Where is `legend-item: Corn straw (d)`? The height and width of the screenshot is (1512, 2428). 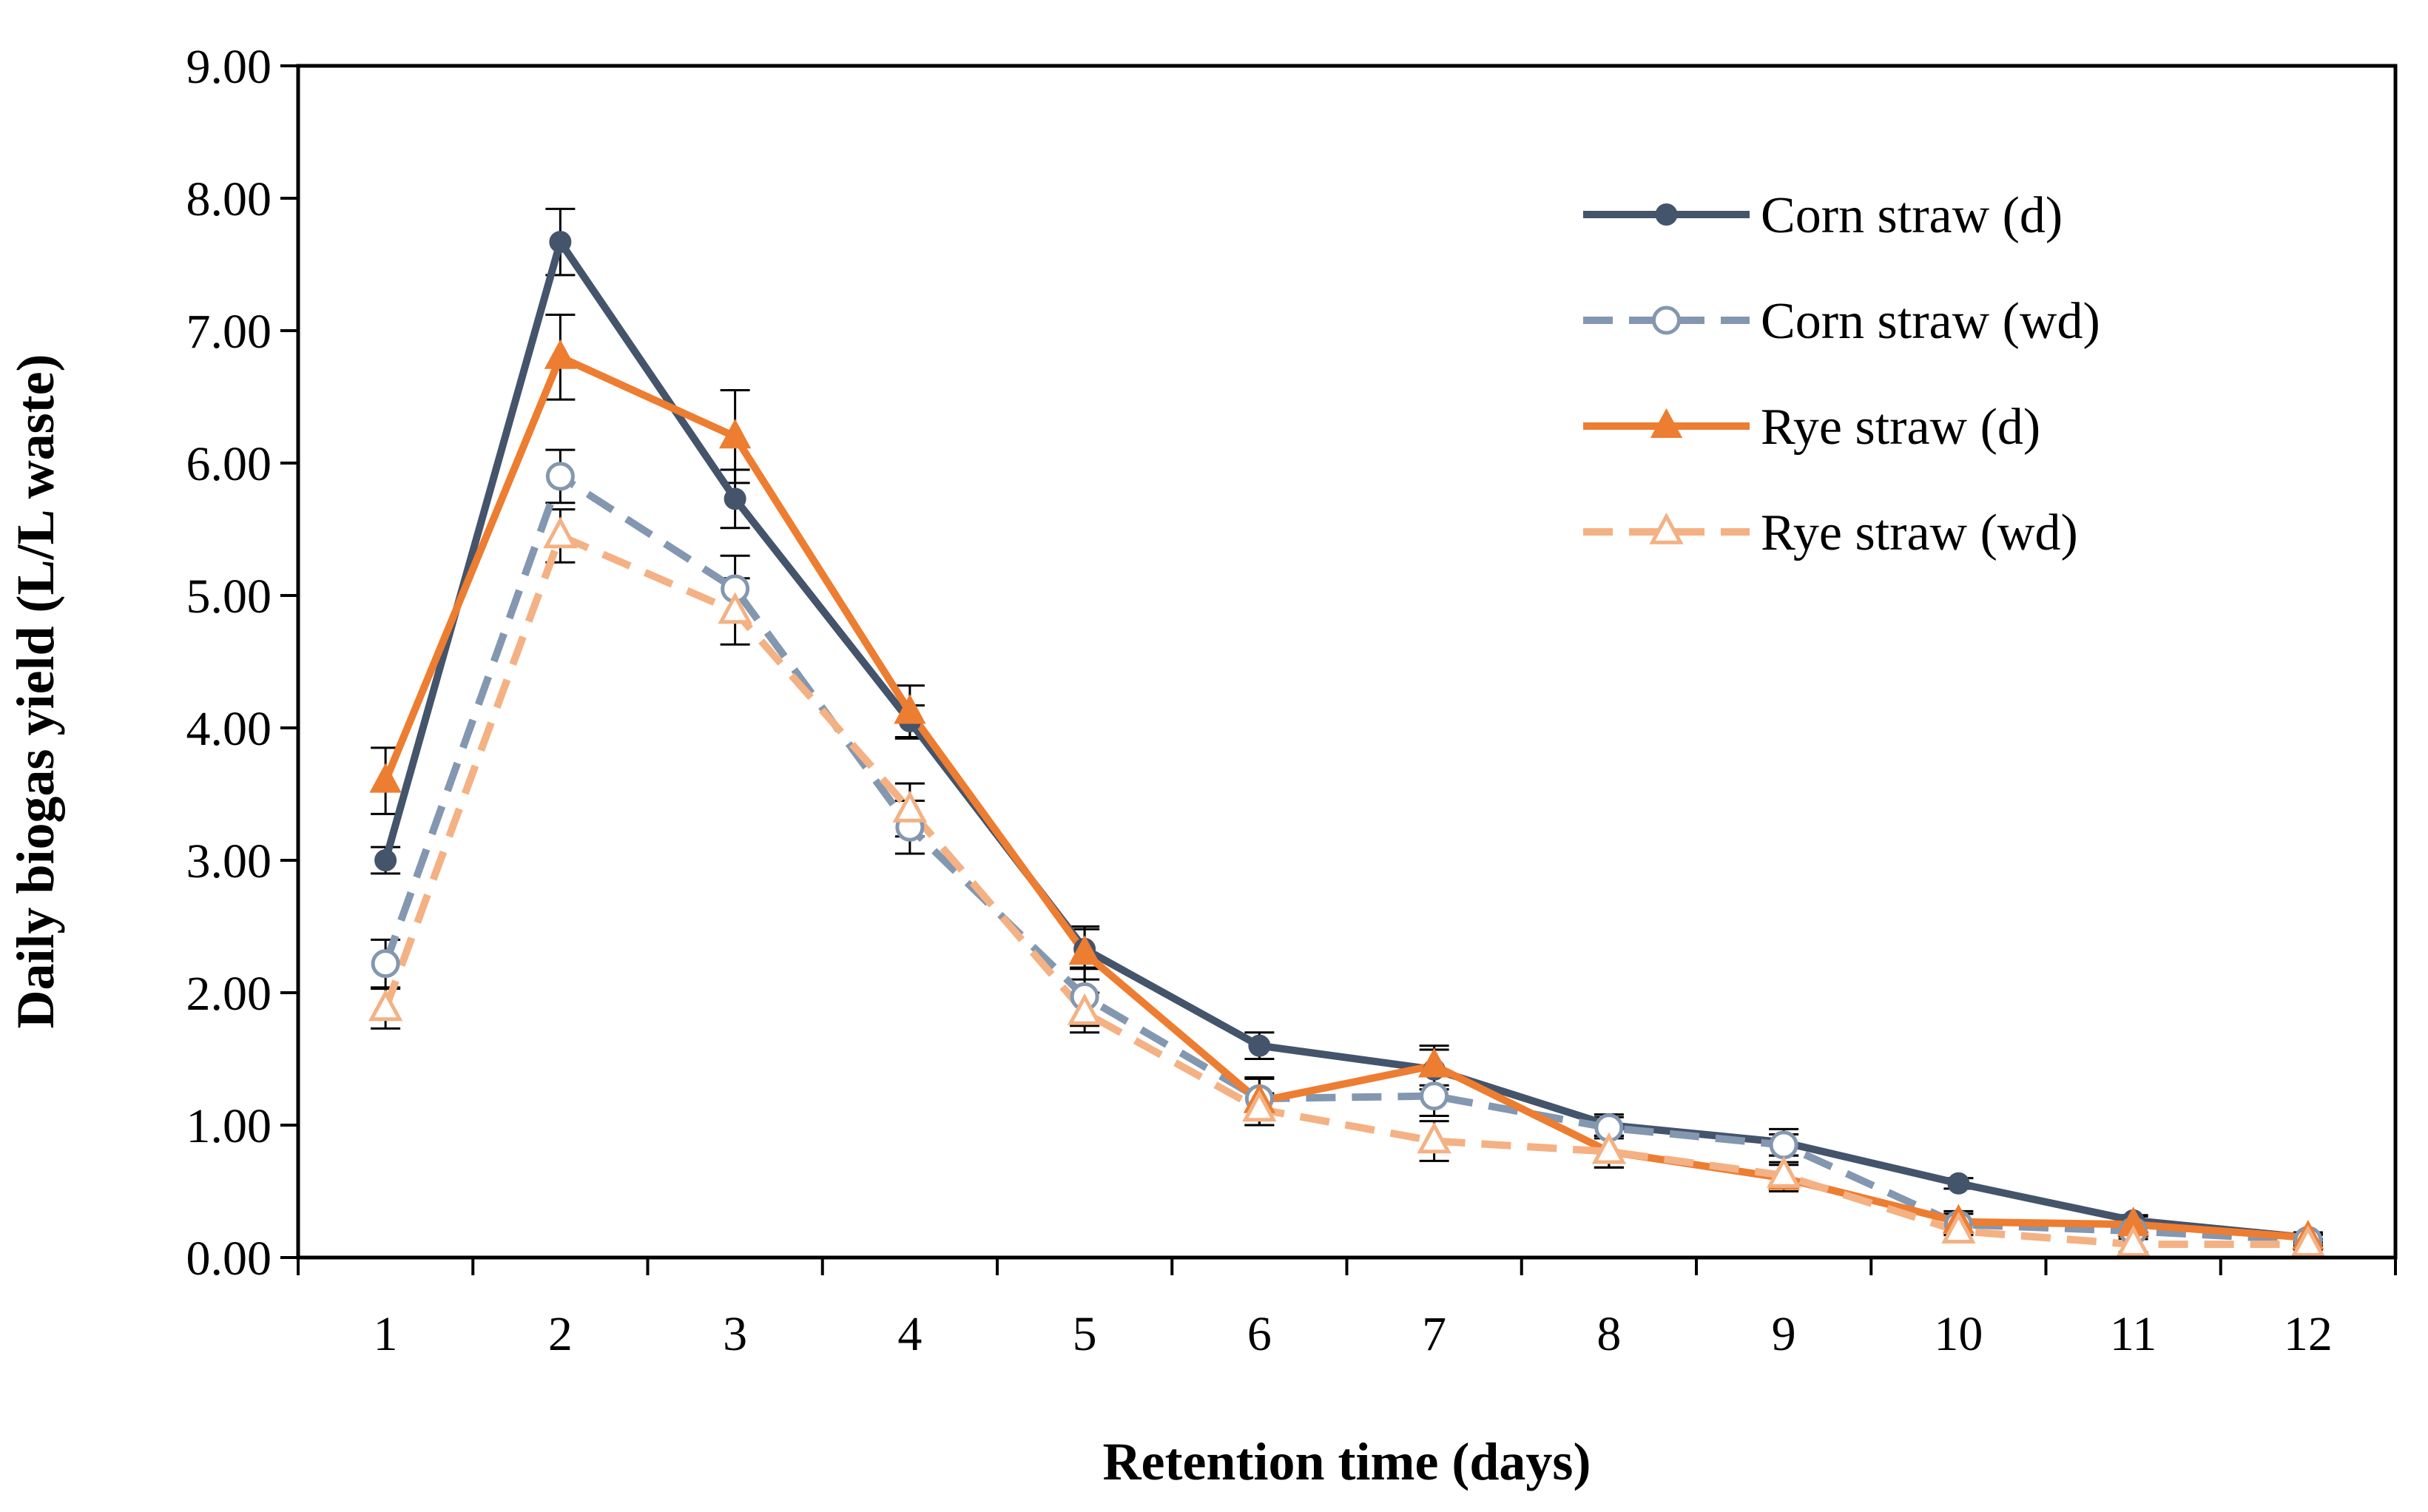
legend-item: Corn straw (d) is located at coordinates (1823, 215).